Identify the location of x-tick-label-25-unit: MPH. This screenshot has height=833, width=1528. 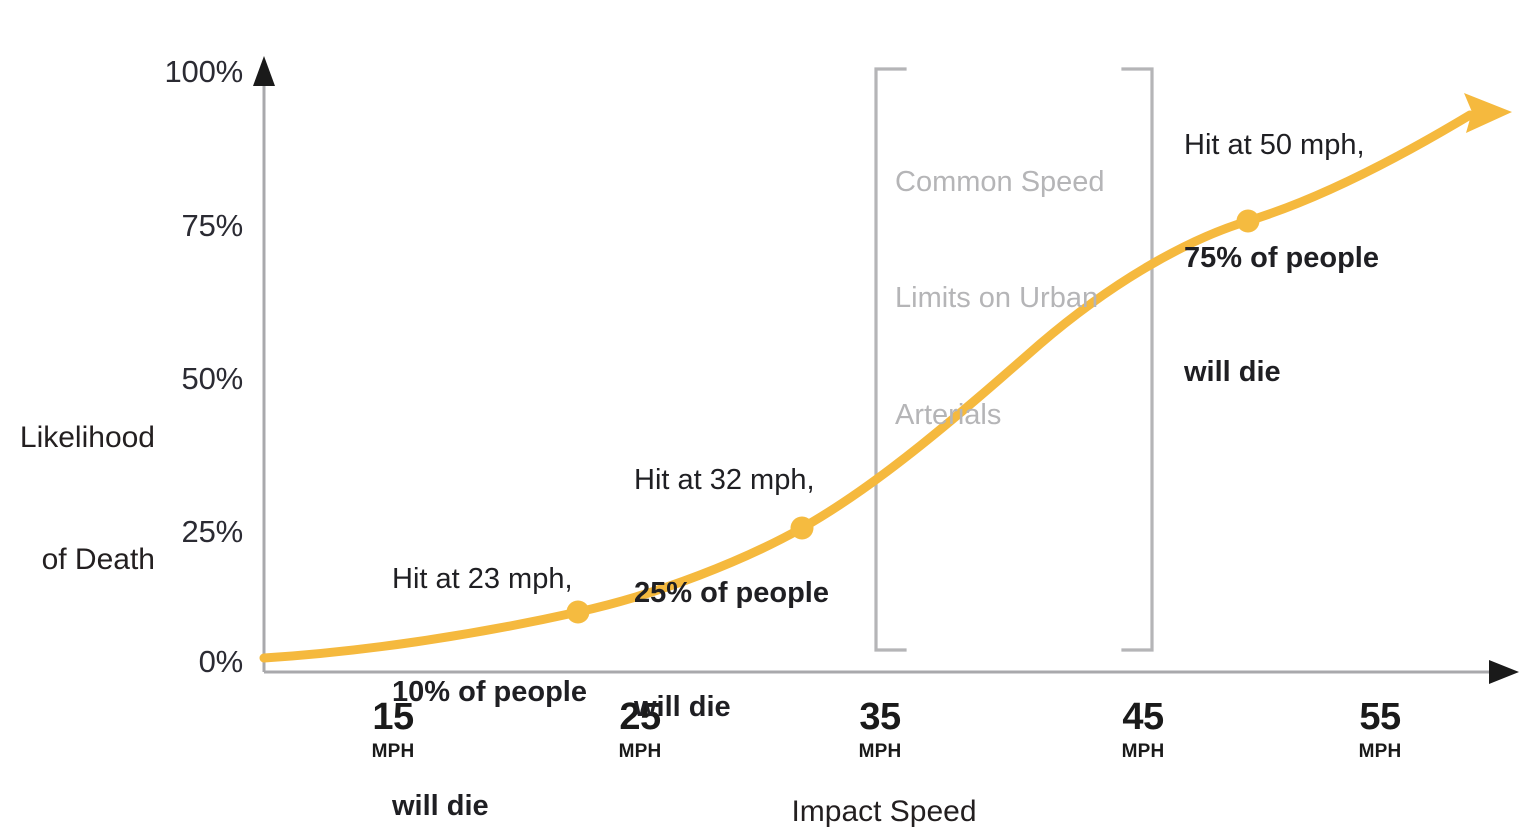
(640, 751).